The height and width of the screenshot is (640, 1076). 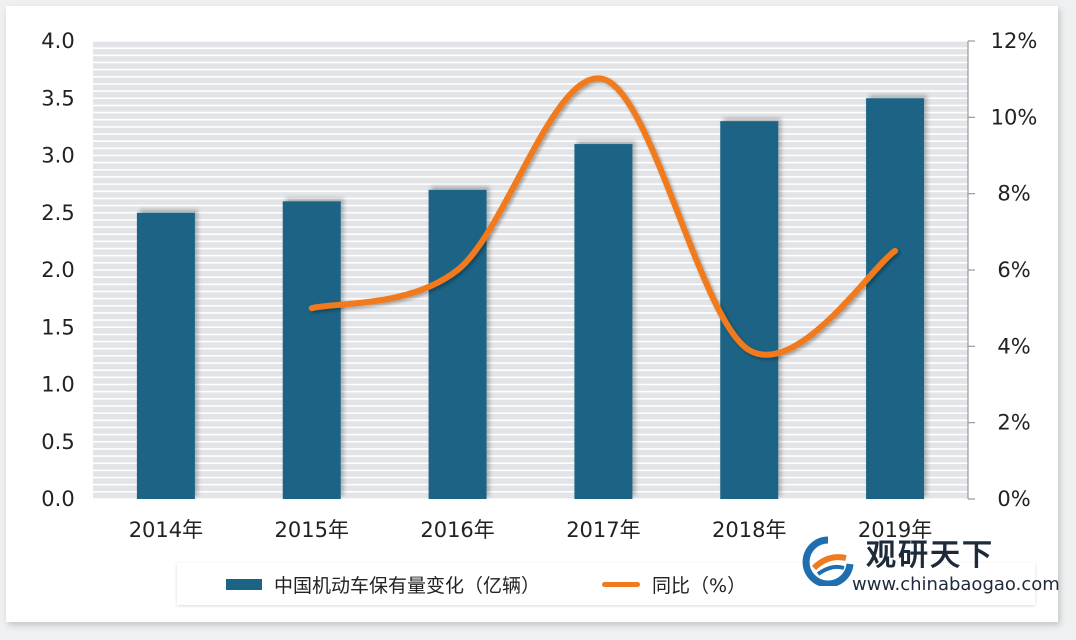 What do you see at coordinates (457, 530) in the screenshot?
I see `x-axis-tick-label: 2016年` at bounding box center [457, 530].